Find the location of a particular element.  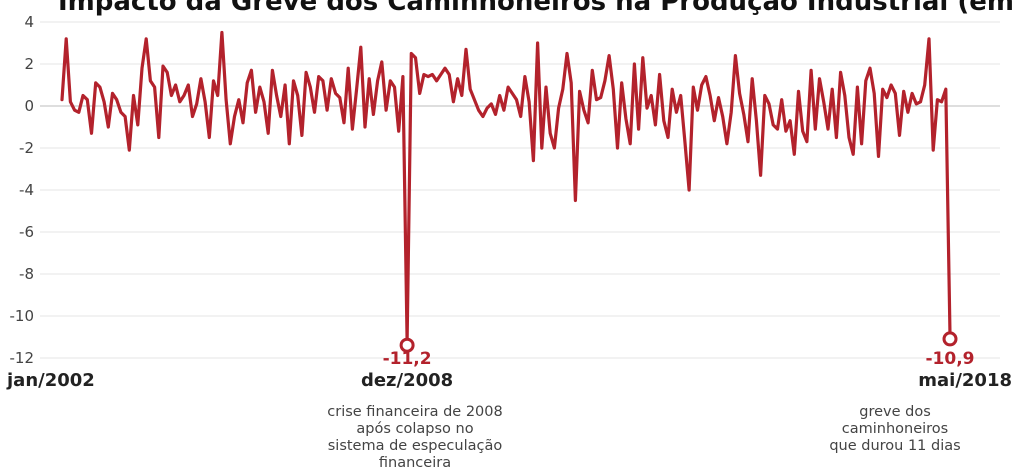

note-line: caminhoneiros is located at coordinates (895, 429).